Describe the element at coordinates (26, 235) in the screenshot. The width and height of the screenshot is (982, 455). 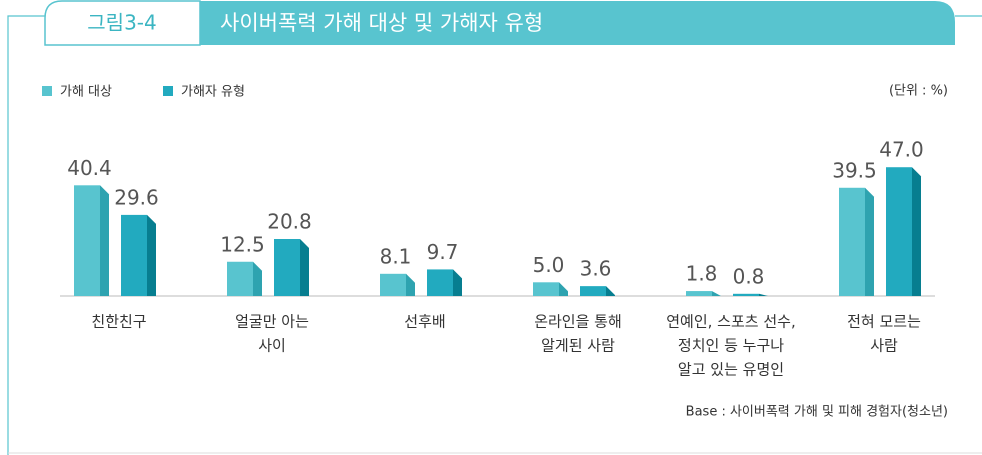
I see `frame` at that location.